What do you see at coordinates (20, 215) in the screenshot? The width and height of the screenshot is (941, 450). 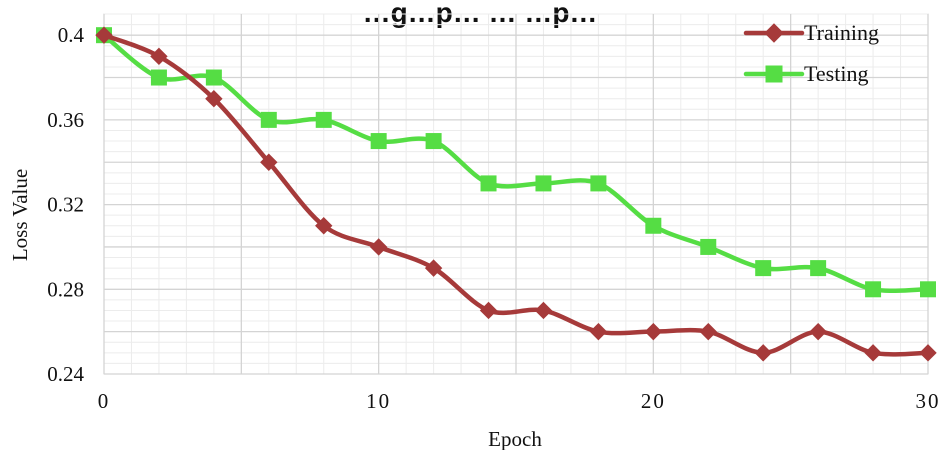 I see `y-axis-title: Loss Value` at bounding box center [20, 215].